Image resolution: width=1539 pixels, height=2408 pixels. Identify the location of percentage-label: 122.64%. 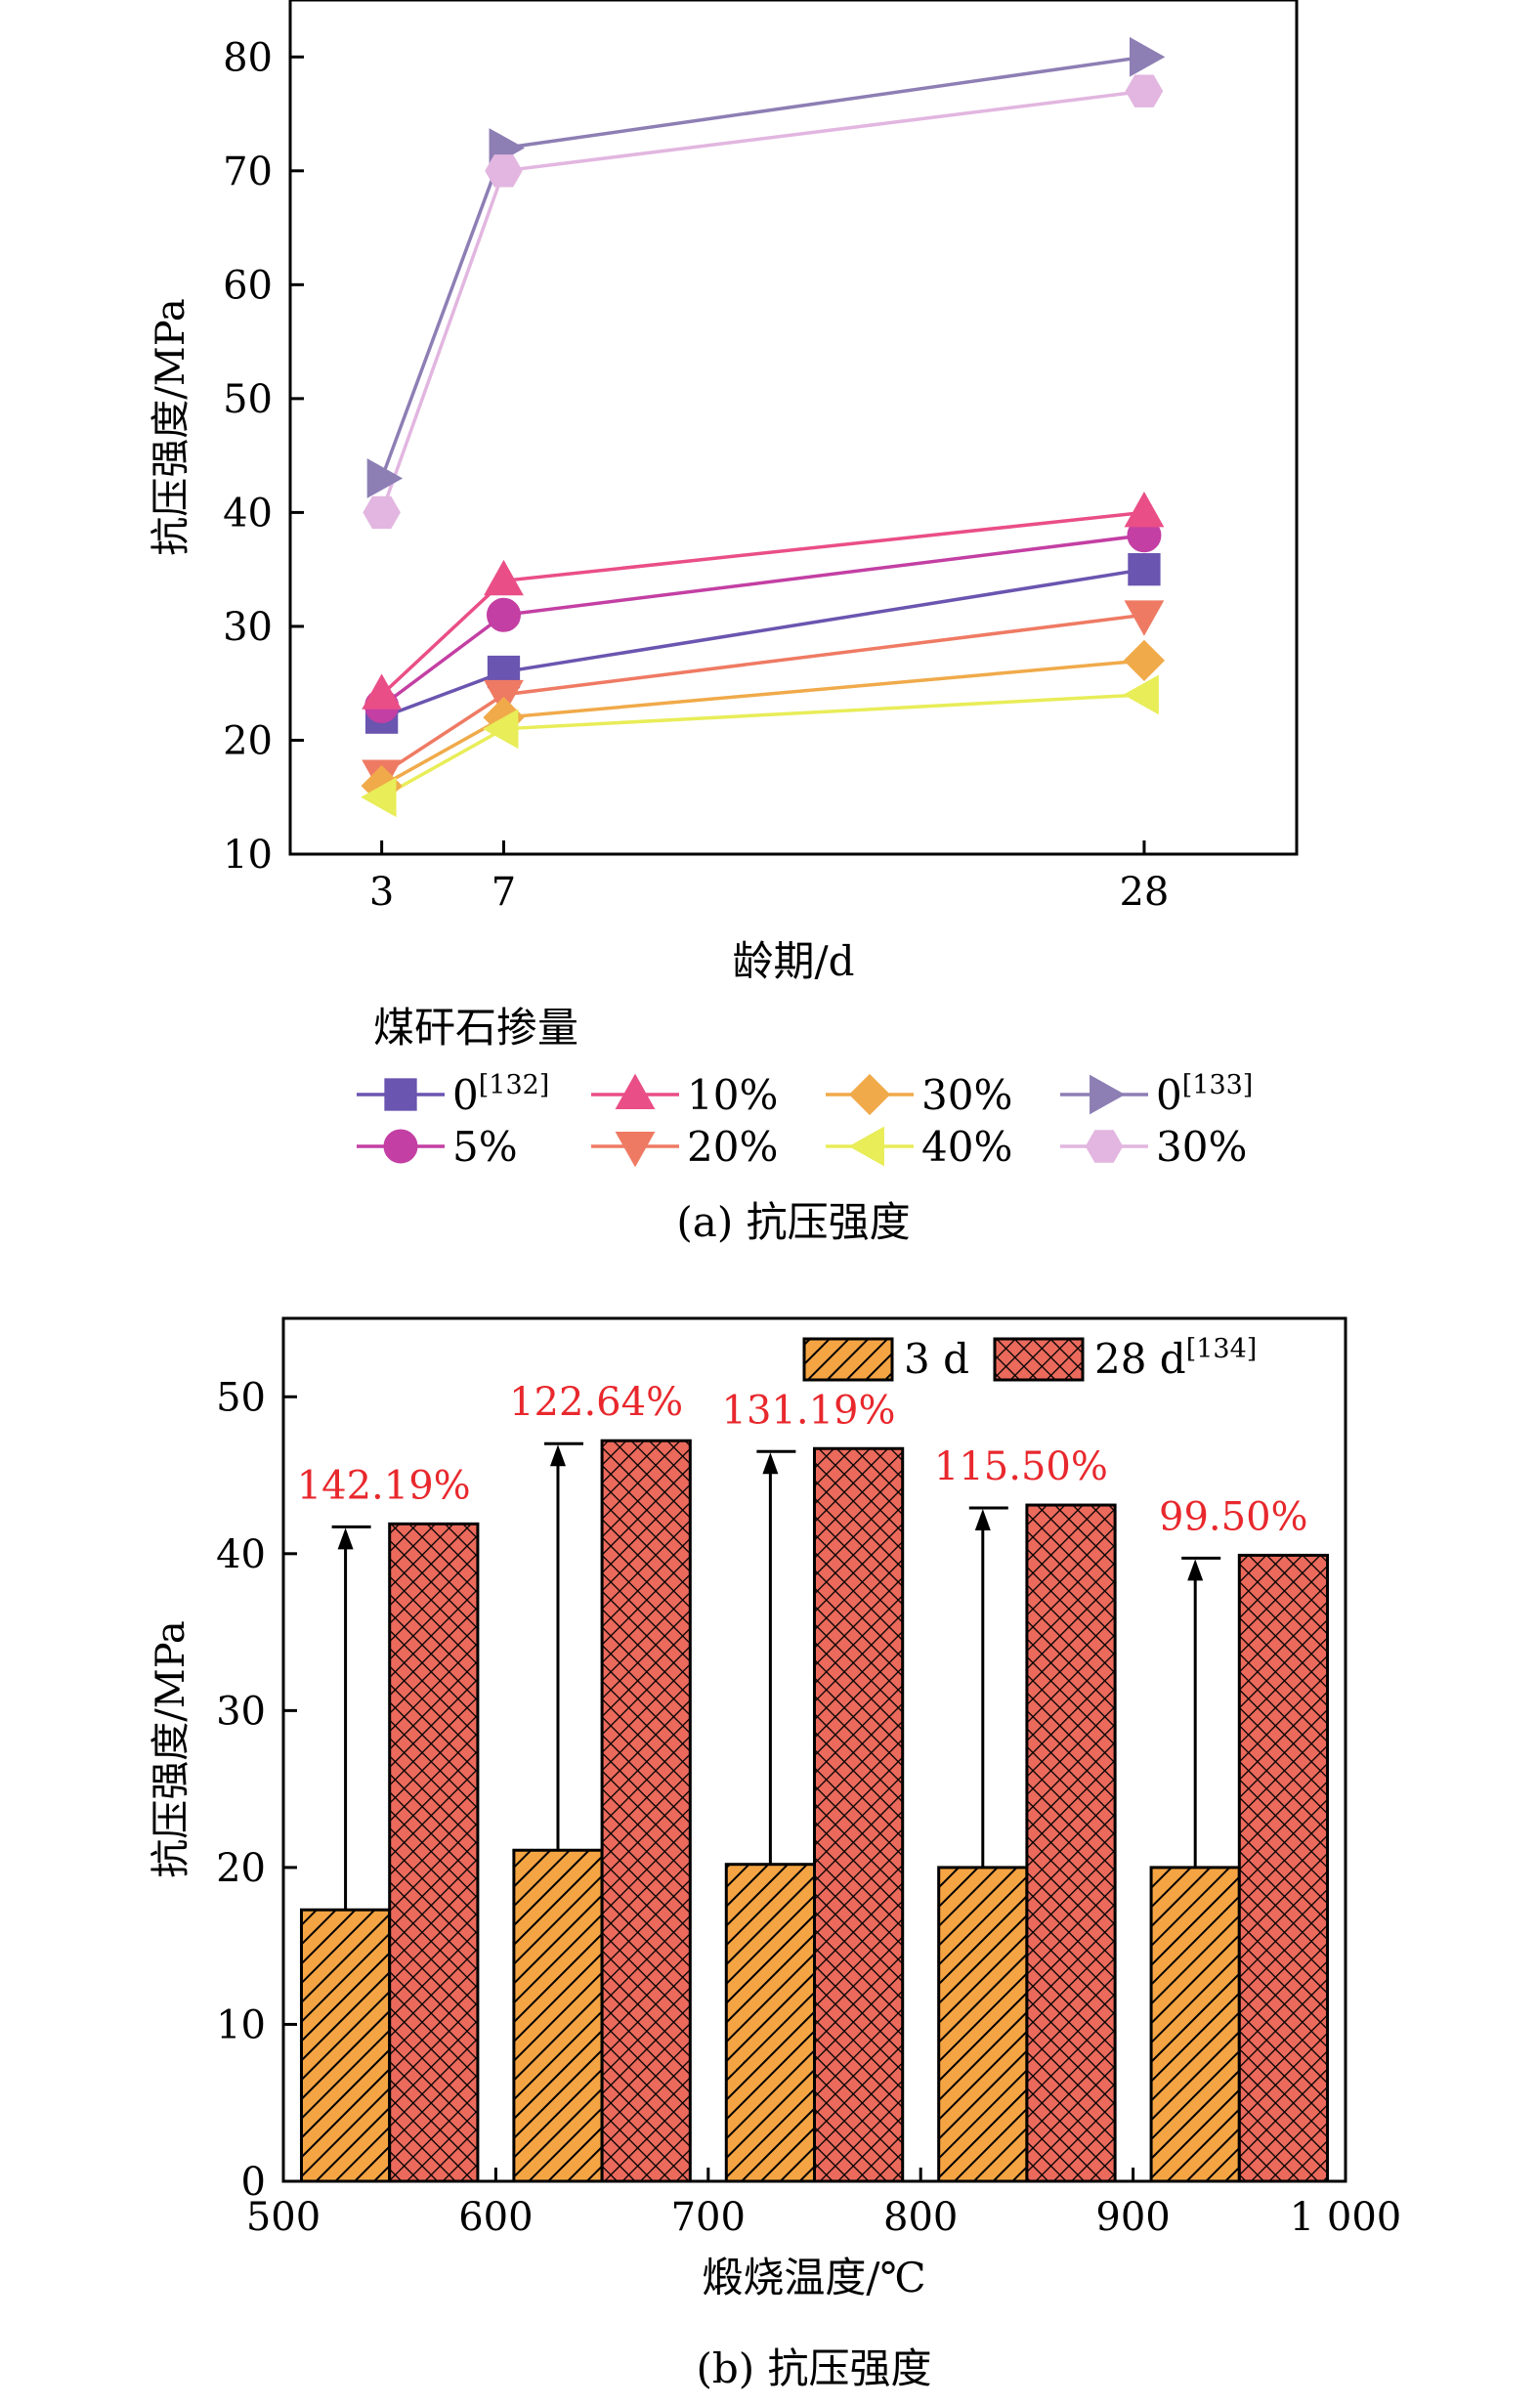
(596, 1402).